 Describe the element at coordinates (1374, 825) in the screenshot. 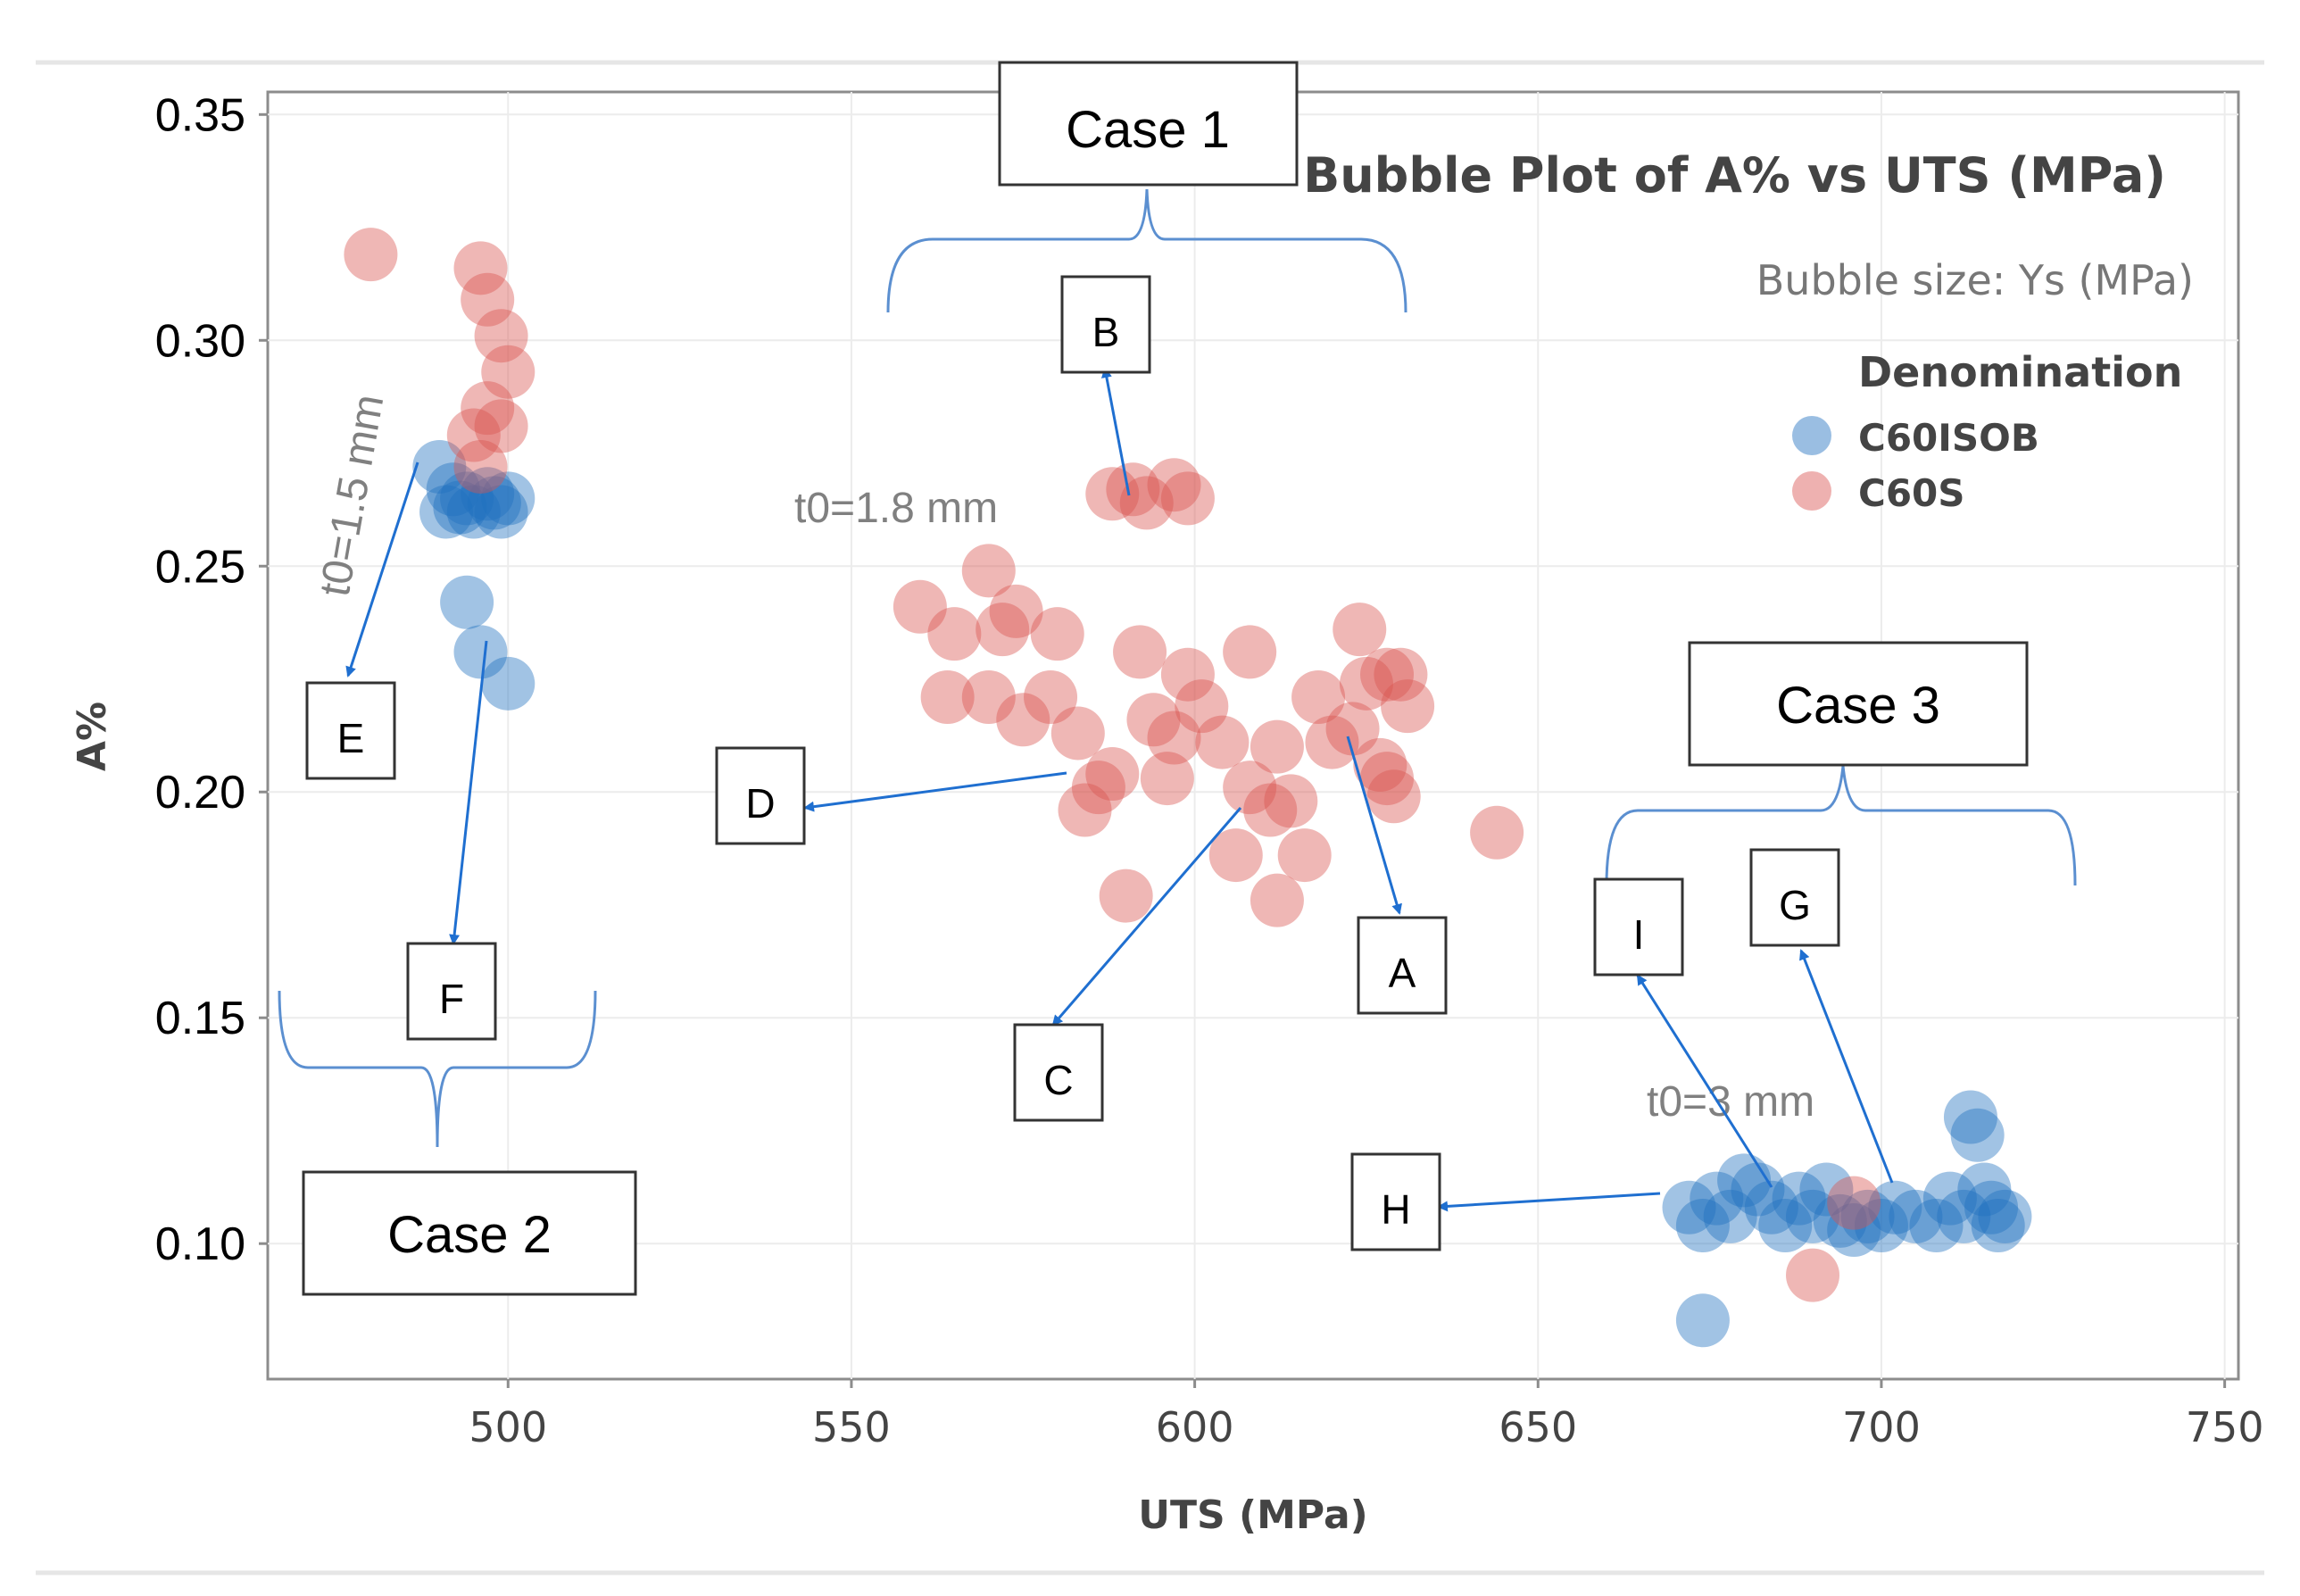

I see `arrow-a` at that location.